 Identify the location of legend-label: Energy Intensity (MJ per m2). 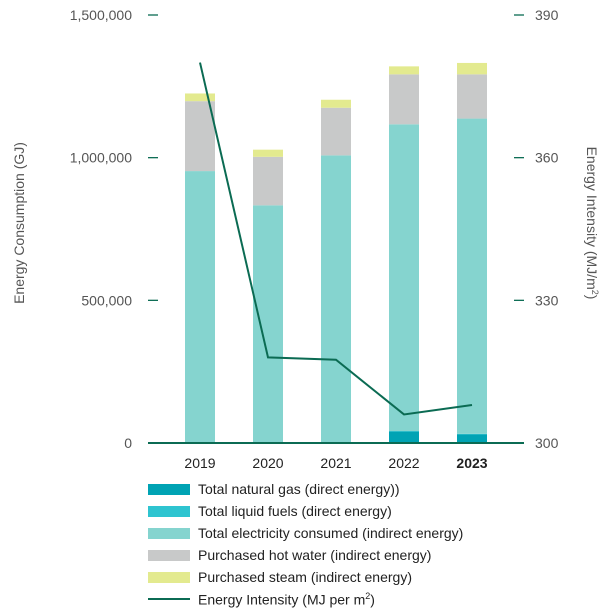
(286, 599).